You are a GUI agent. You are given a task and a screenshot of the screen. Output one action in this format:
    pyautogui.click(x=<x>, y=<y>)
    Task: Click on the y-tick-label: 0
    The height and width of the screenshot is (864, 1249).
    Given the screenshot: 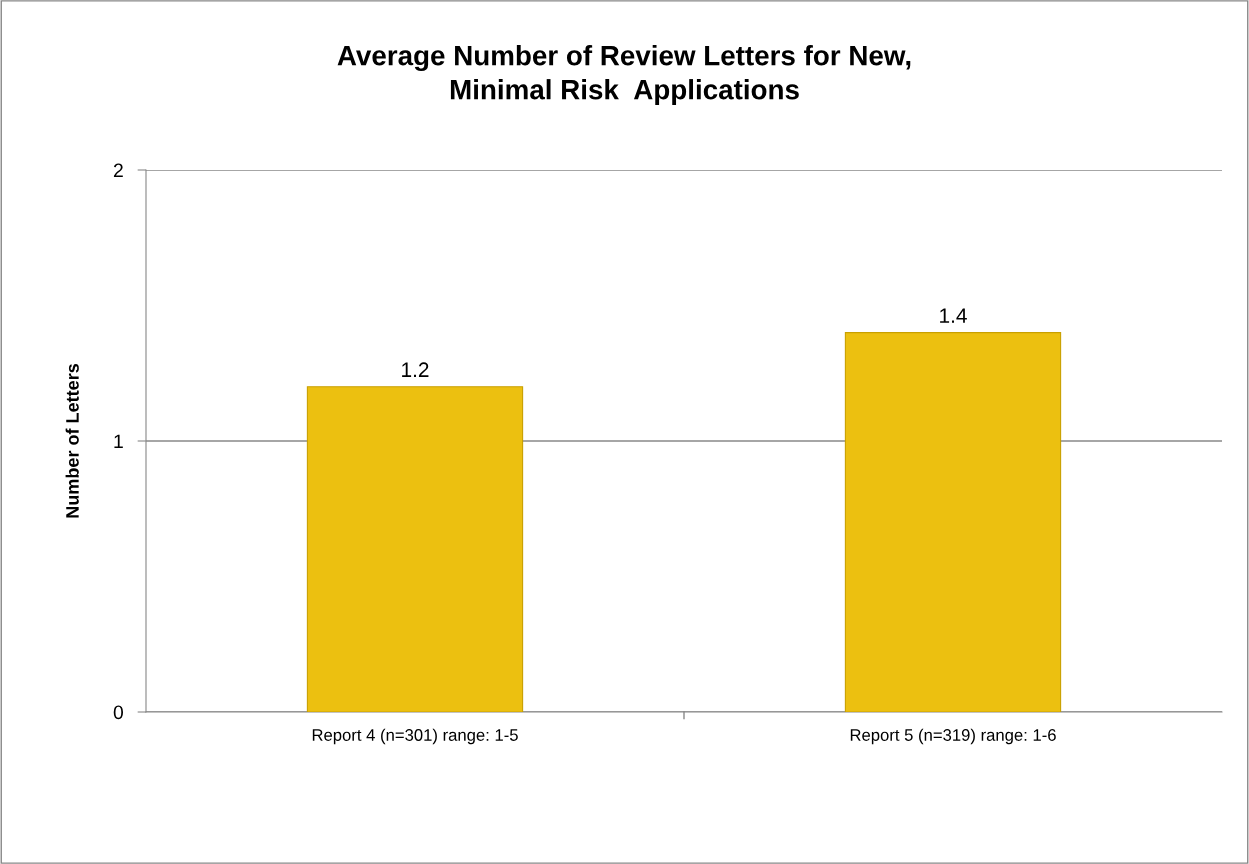 What is the action you would take?
    pyautogui.click(x=118, y=712)
    